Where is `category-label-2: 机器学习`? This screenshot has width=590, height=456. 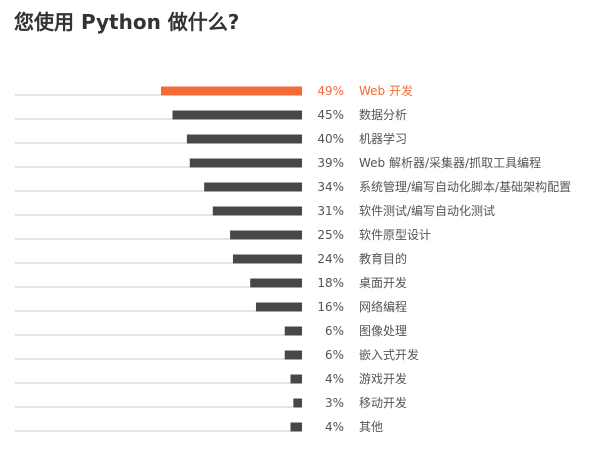
category-label-2: 机器学习 is located at coordinates (383, 138).